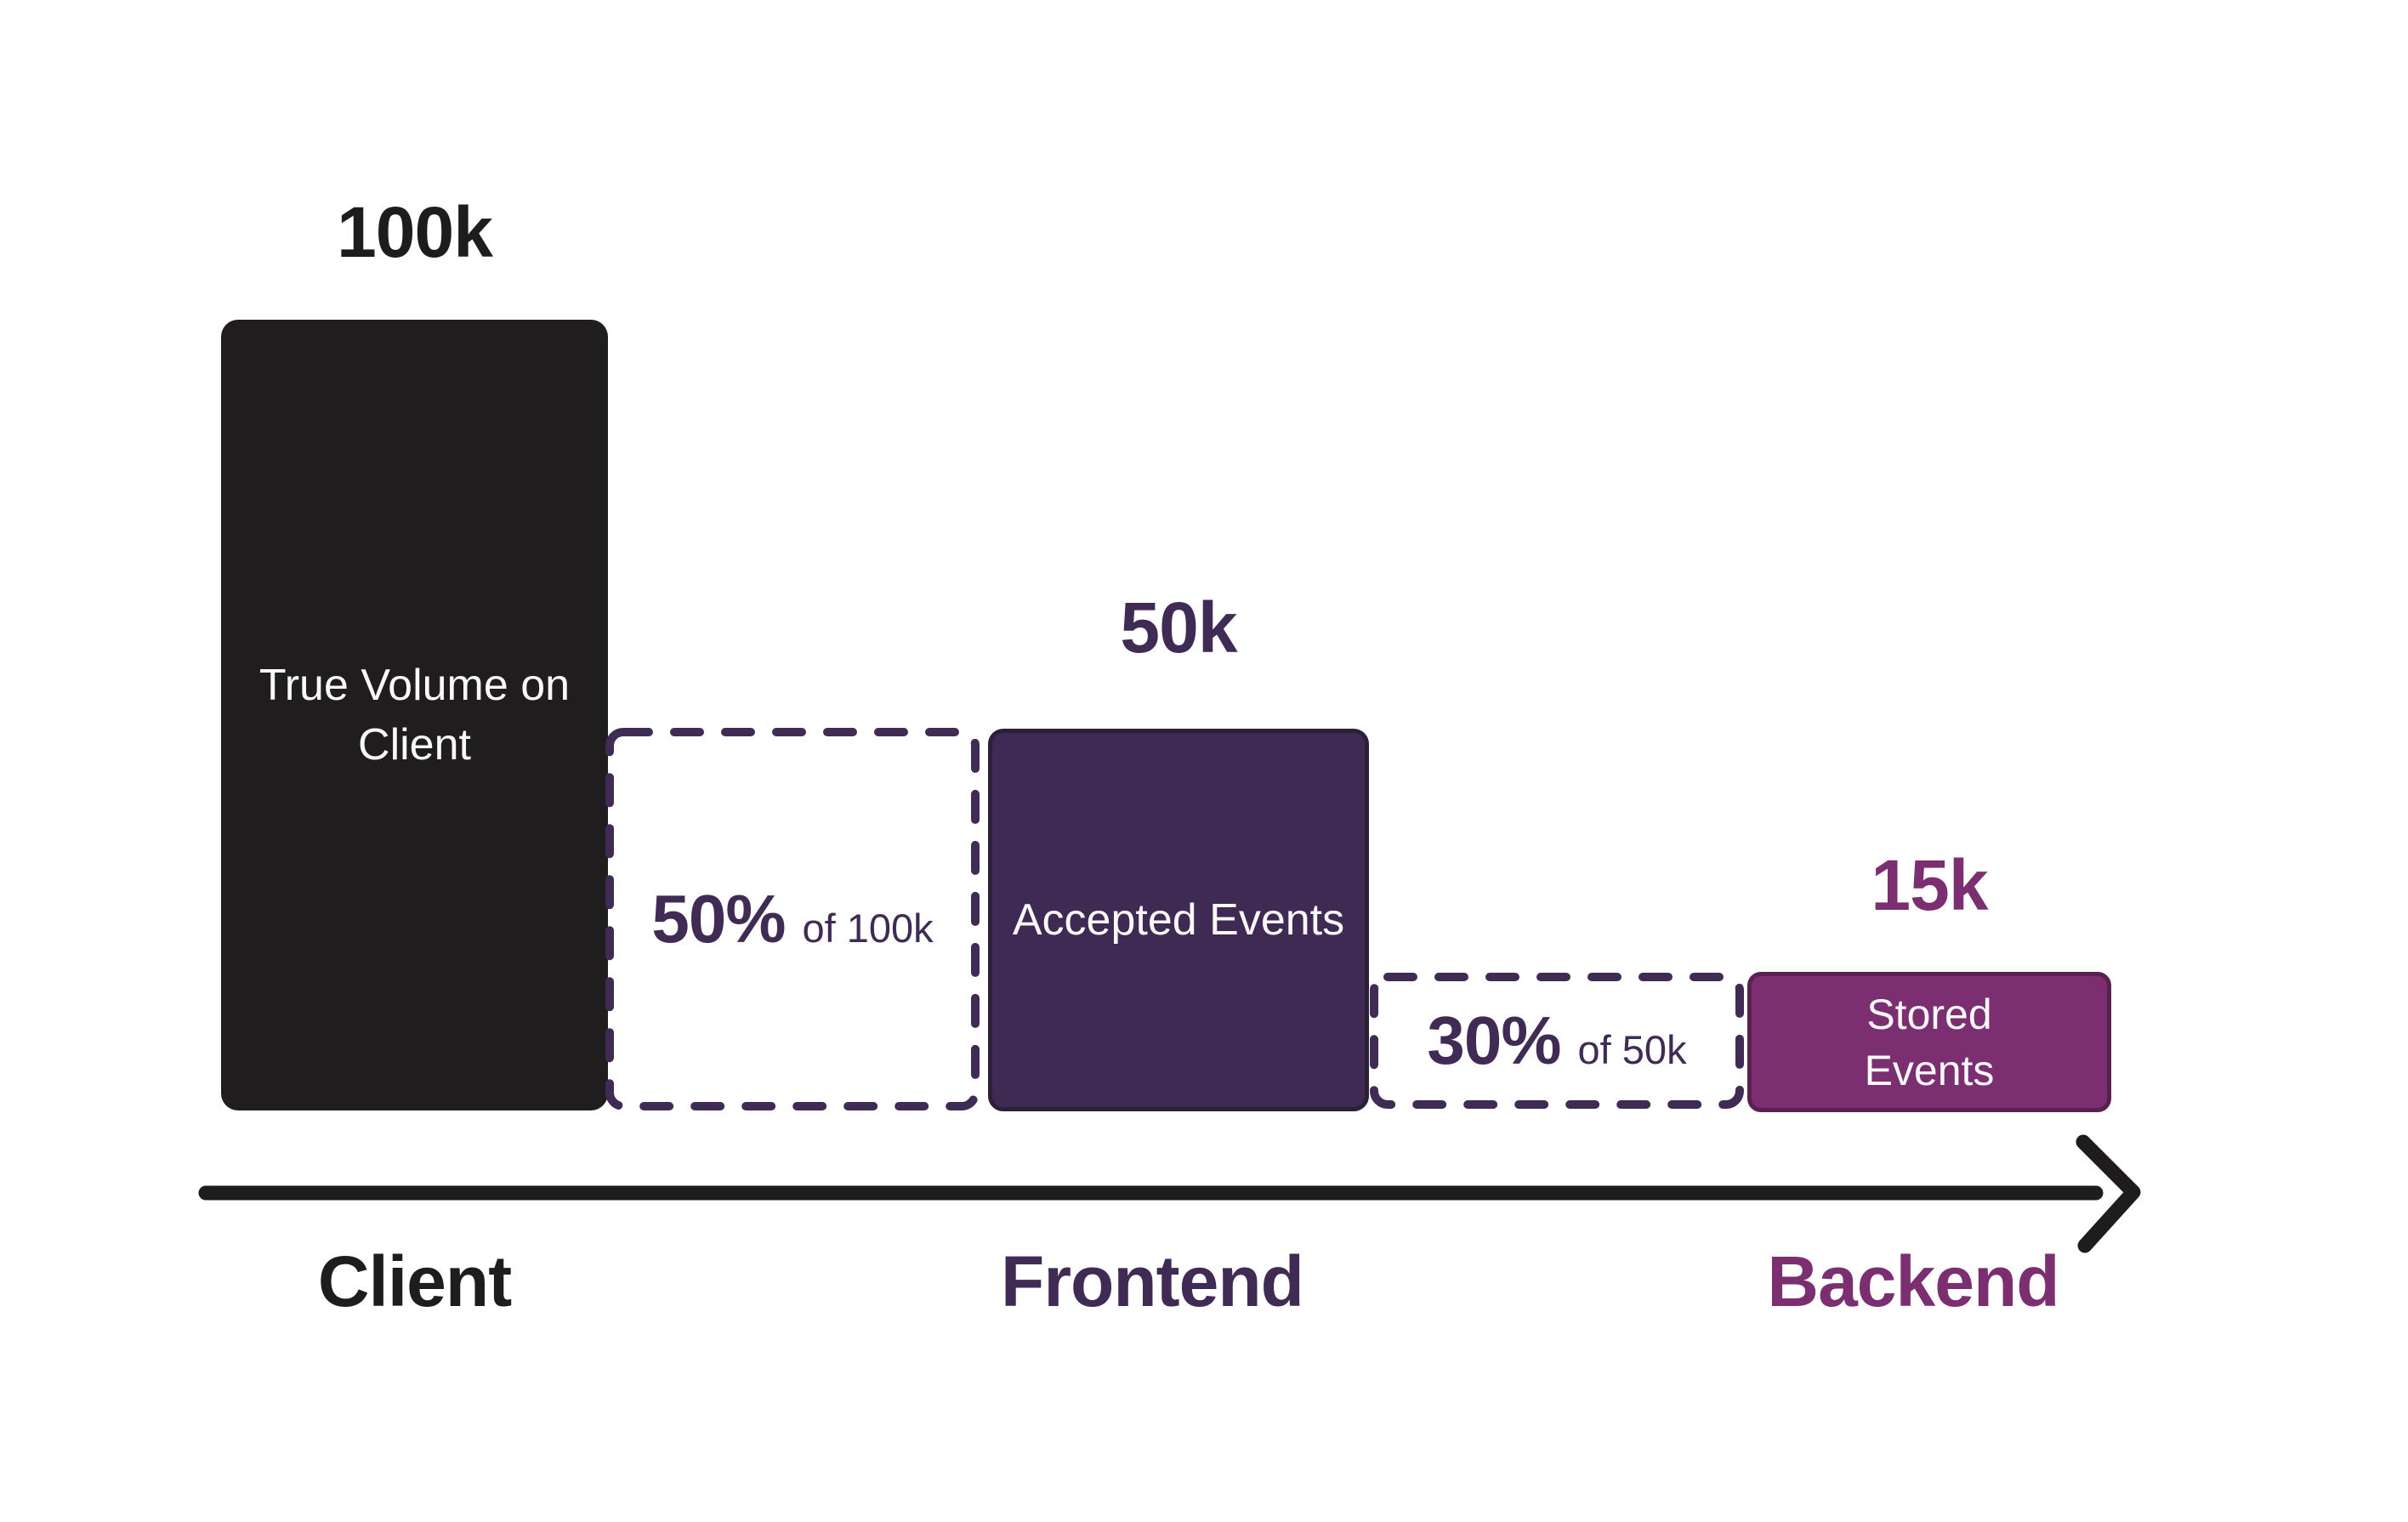 The height and width of the screenshot is (1522, 2408). I want to click on axis-label-backend: Backend, so click(1913, 1281).